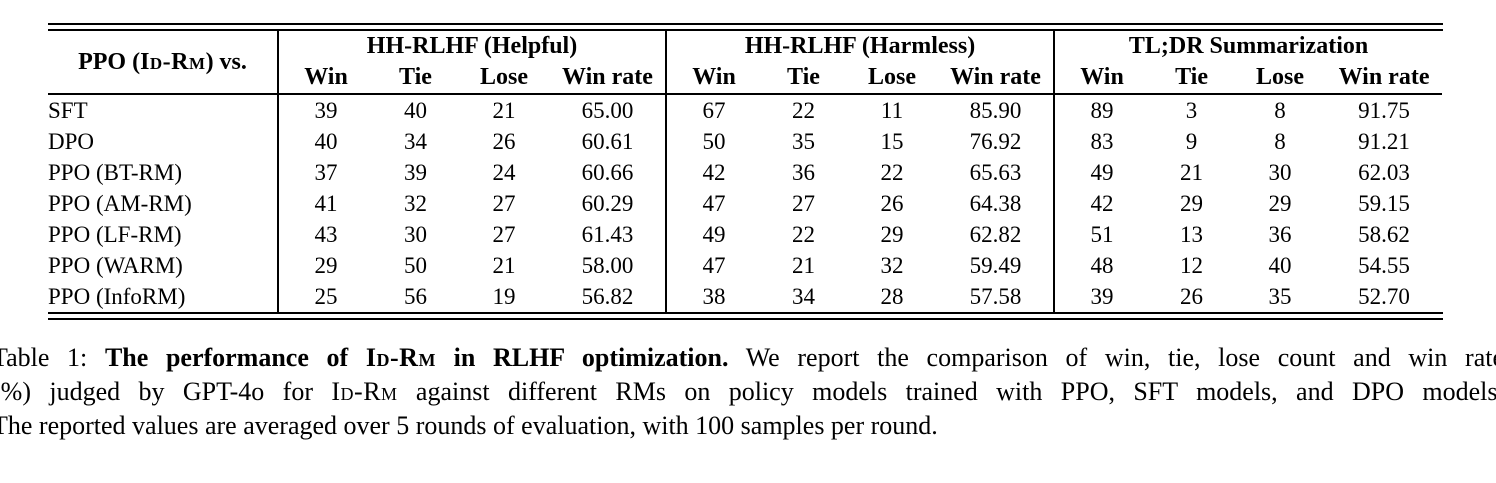  I want to click on cell-win: 47, so click(713, 203).